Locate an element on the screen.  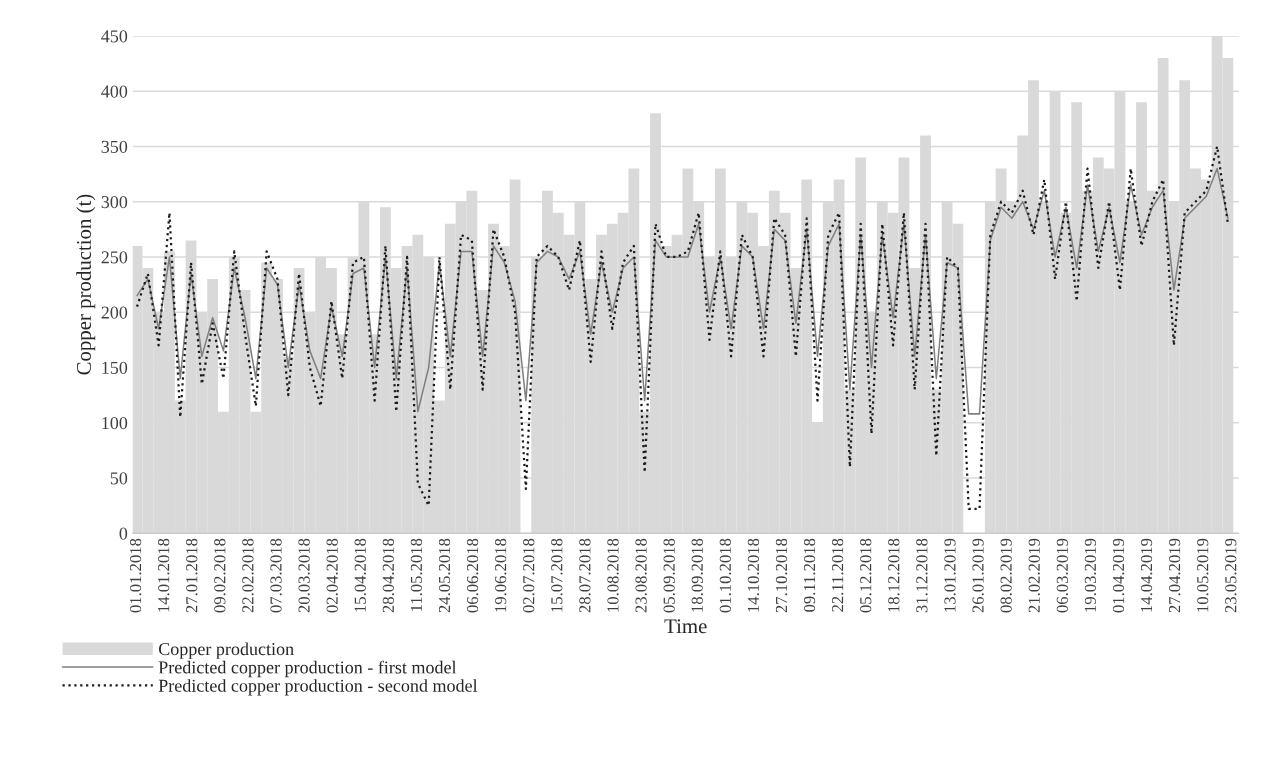
y-tick-label: 350 is located at coordinates (114, 146).